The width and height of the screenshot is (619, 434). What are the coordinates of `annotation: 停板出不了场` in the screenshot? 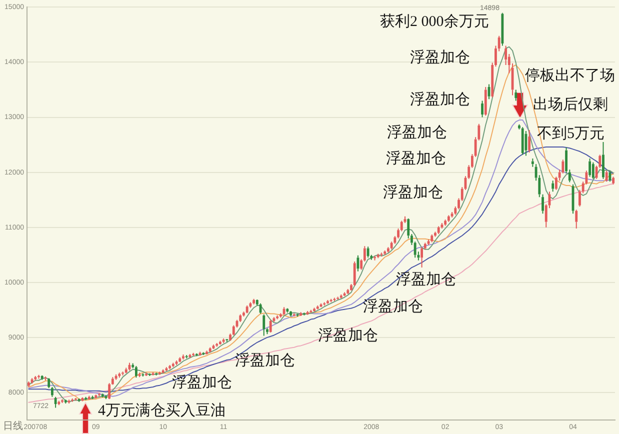 It's located at (570, 76).